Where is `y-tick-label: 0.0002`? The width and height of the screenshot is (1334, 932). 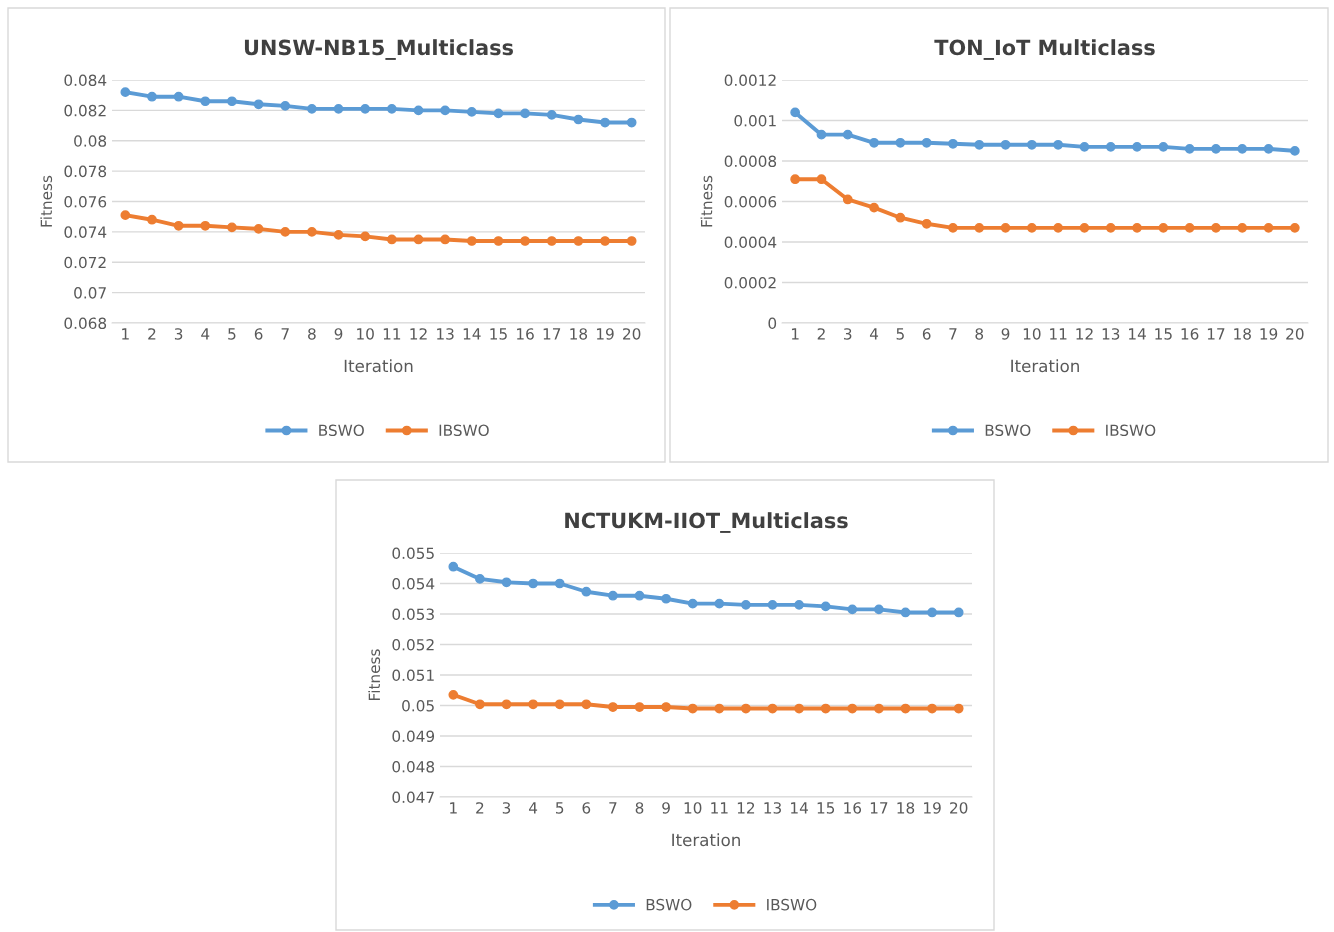 y-tick-label: 0.0002 is located at coordinates (750, 282).